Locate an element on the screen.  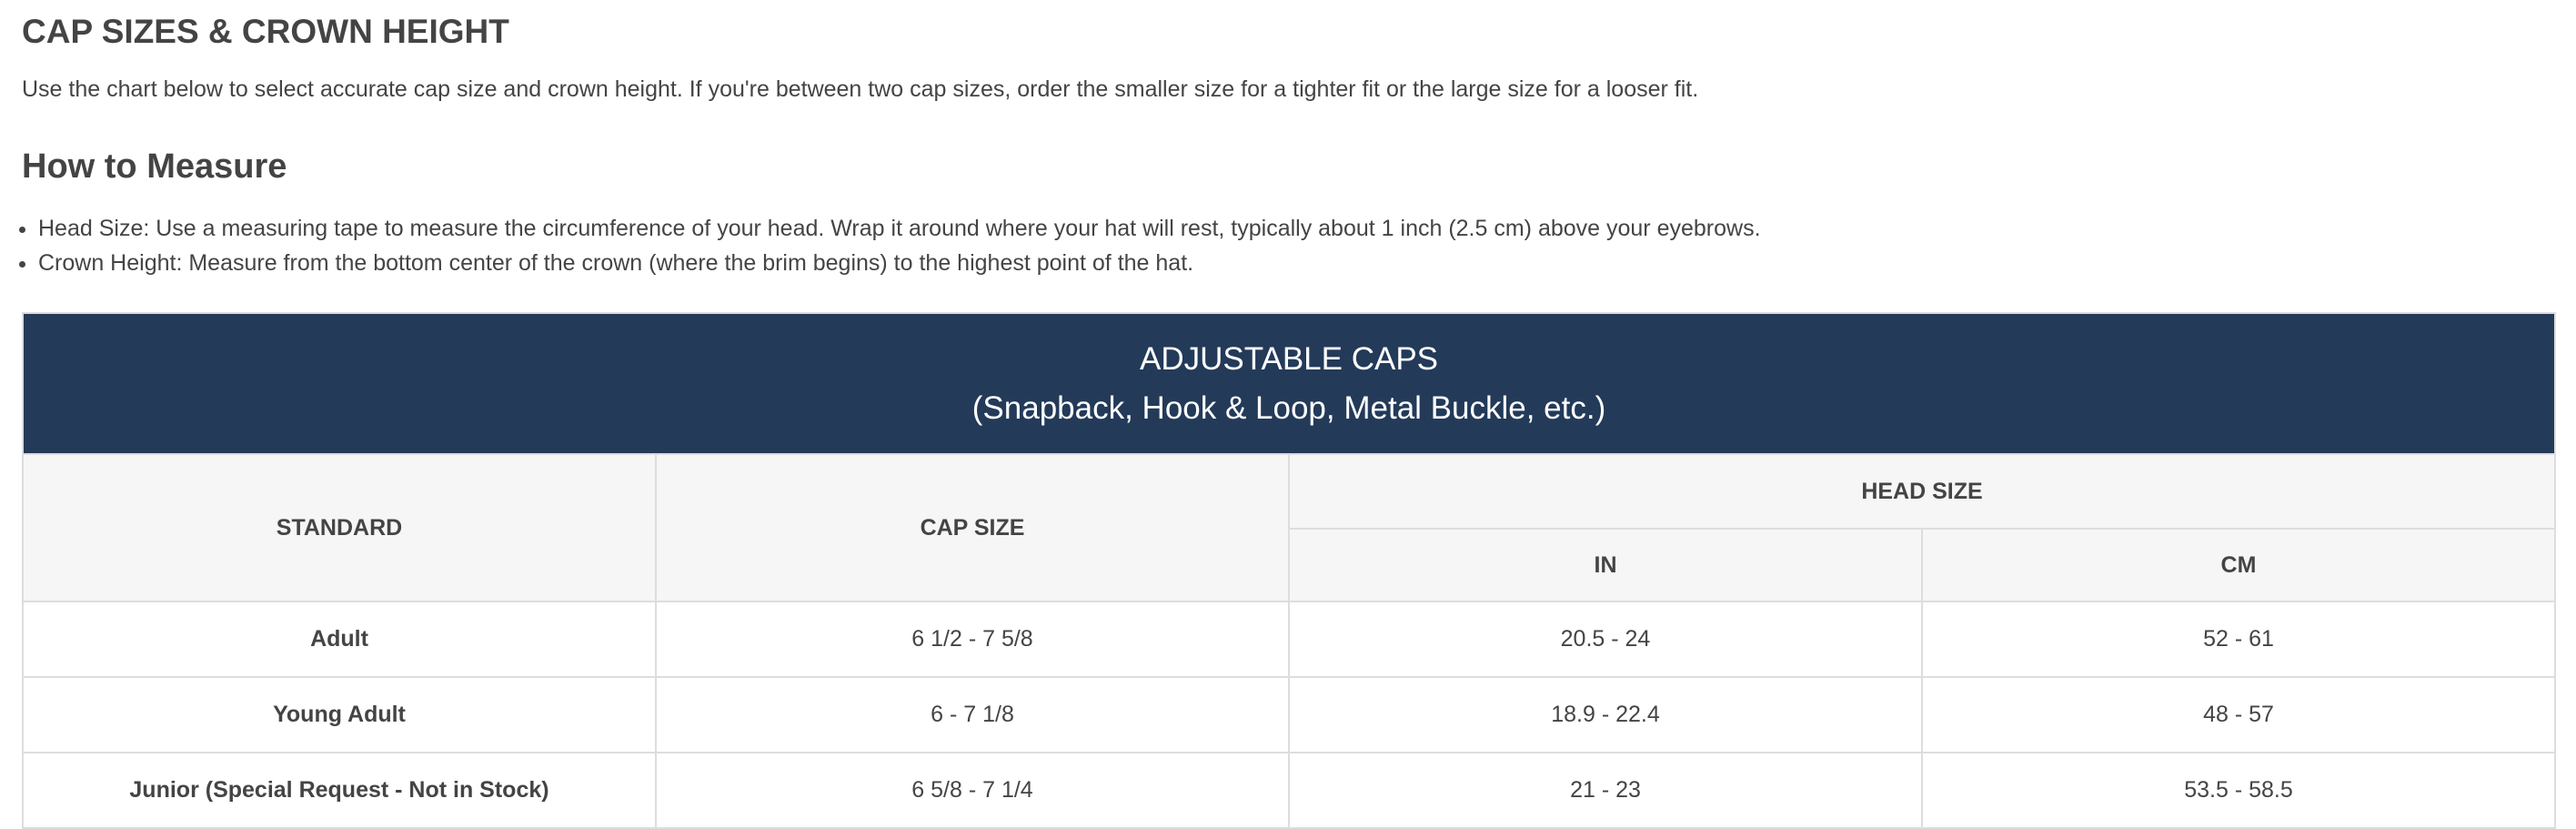
cell-in: 18.9 - 22.4 is located at coordinates (1605, 714).